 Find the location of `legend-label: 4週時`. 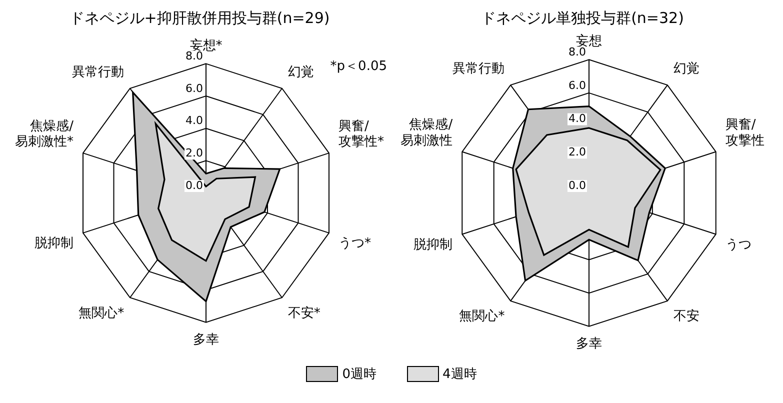

legend-label: 4週時 is located at coordinates (459, 374).